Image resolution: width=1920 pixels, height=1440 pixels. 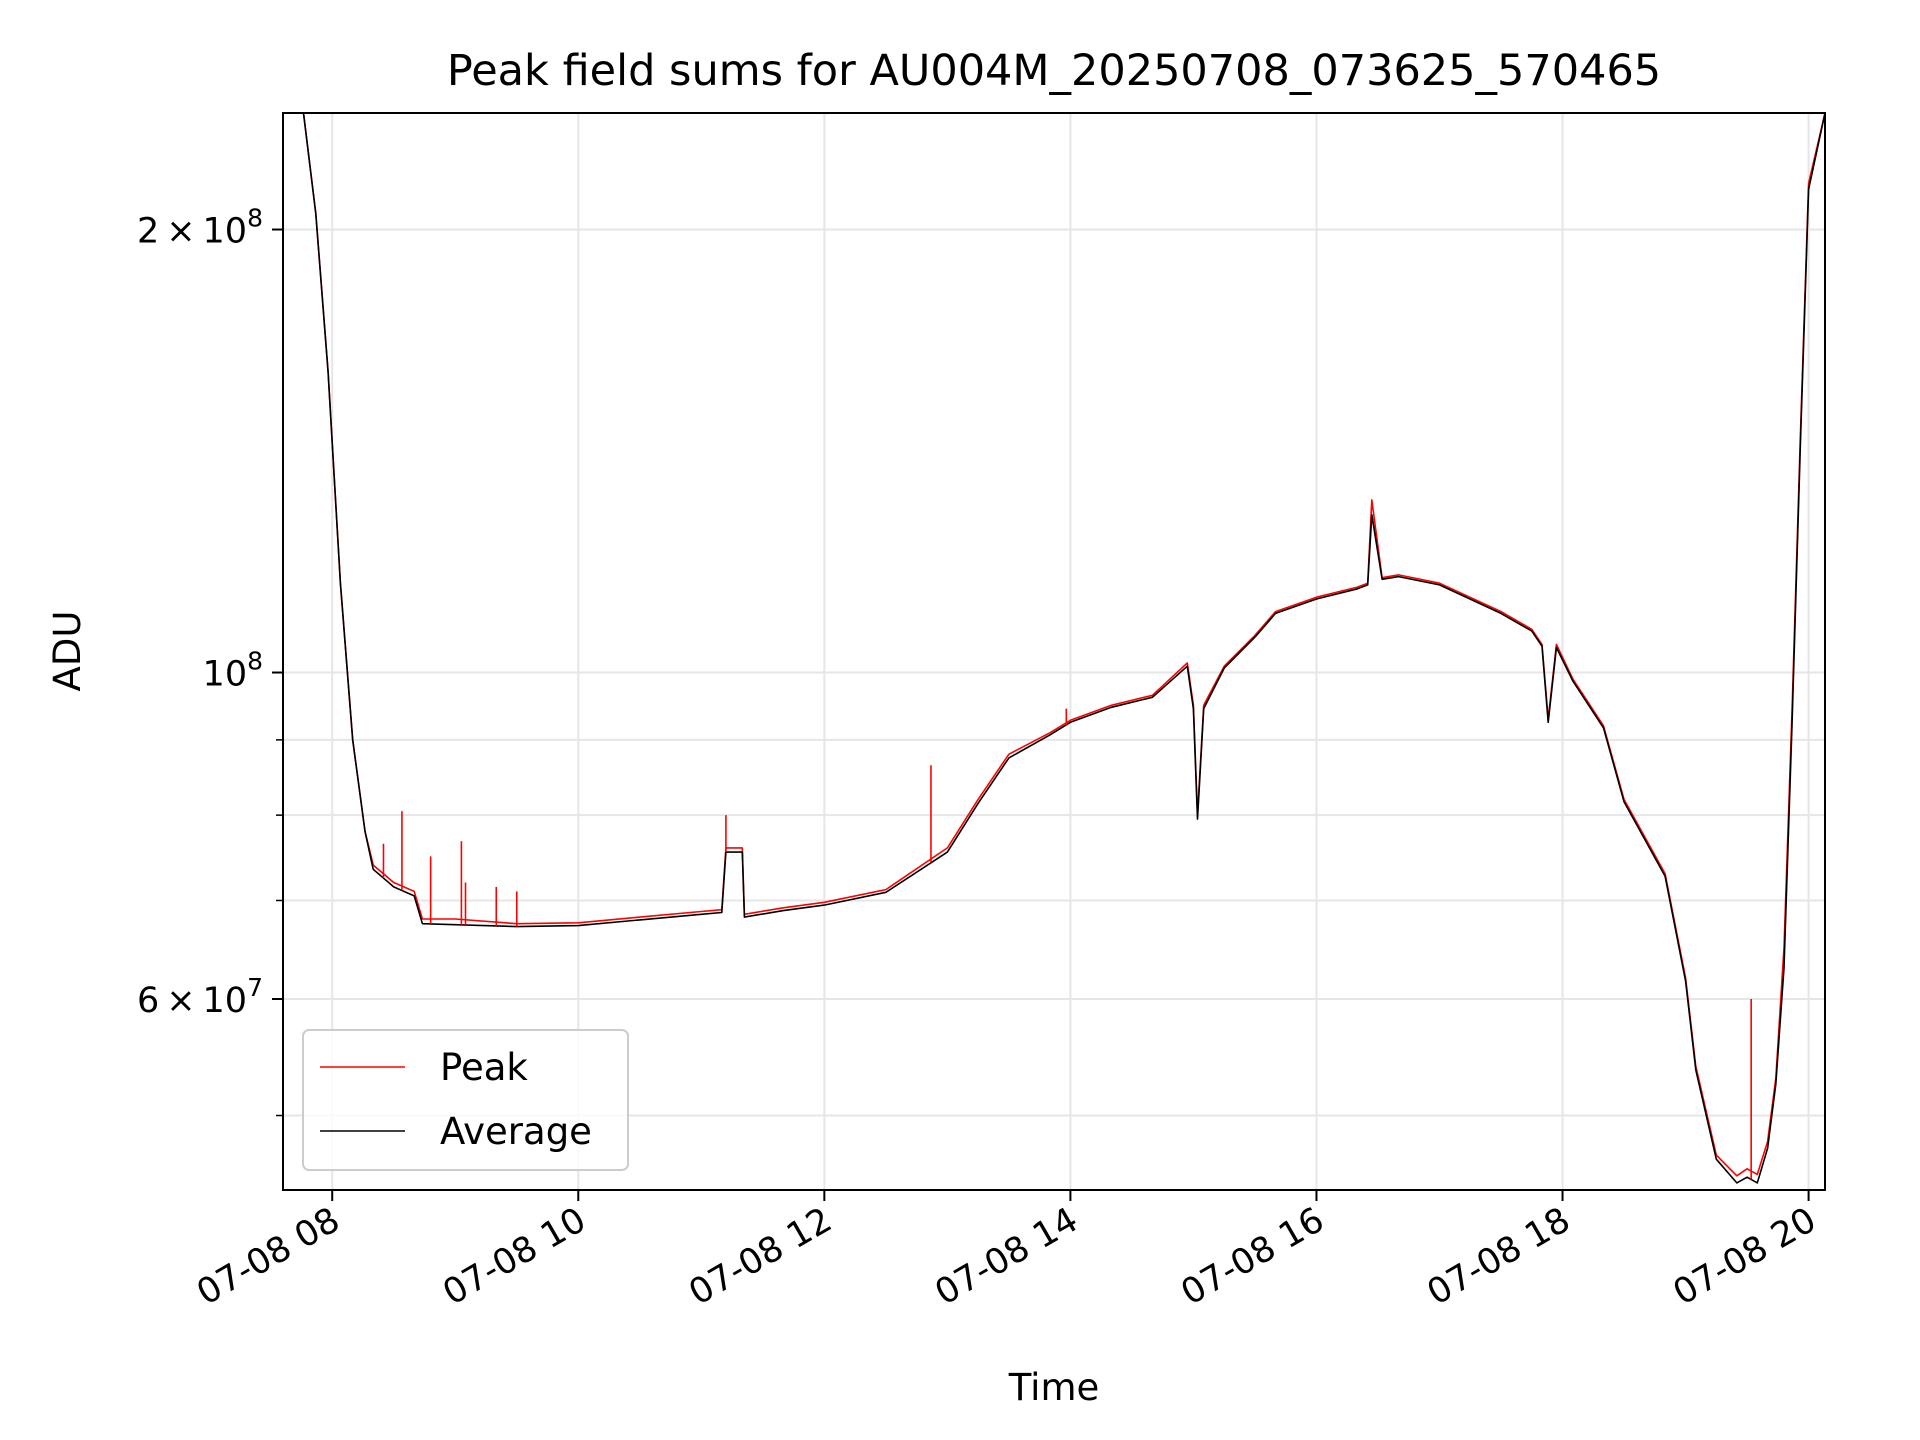 What do you see at coordinates (192, 1001) in the screenshot?
I see `y-tick-base: 6 × 10` at bounding box center [192, 1001].